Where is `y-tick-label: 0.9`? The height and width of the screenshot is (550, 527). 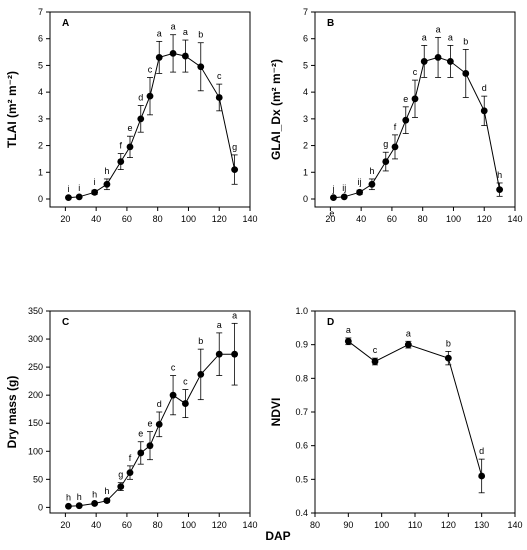 y-tick-label: 0.9 is located at coordinates (301, 345).